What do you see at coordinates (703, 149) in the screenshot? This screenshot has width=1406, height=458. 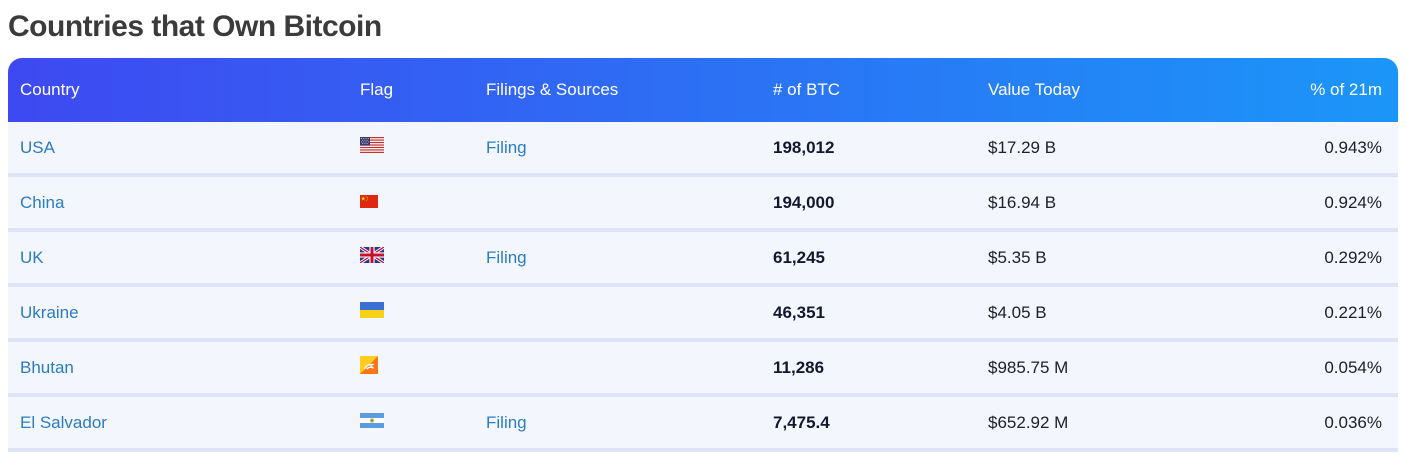 I see `table-row: USA Filing 198,012 $17.29 B 0.943%` at bounding box center [703, 149].